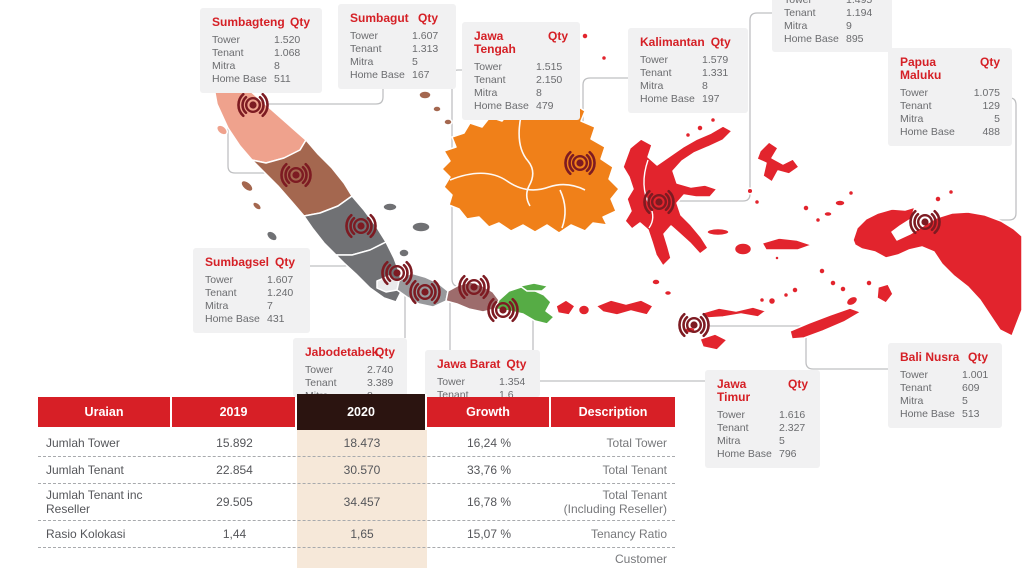 This screenshot has height=568, width=1024. I want to click on stat-row: Tower 1.607, so click(397, 36).